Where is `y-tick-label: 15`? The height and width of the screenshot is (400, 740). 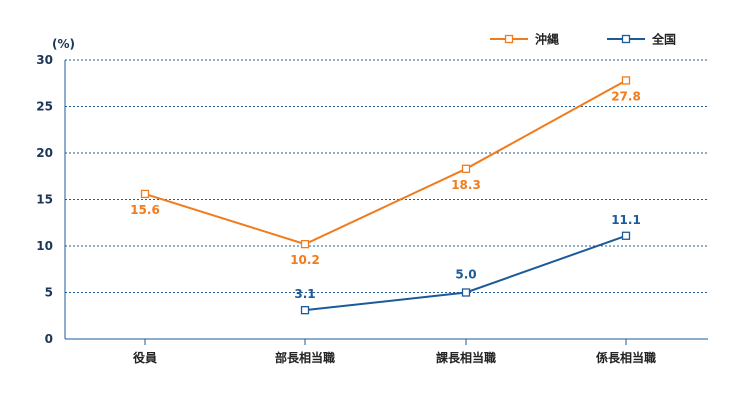 y-tick-label: 15 is located at coordinates (44, 200).